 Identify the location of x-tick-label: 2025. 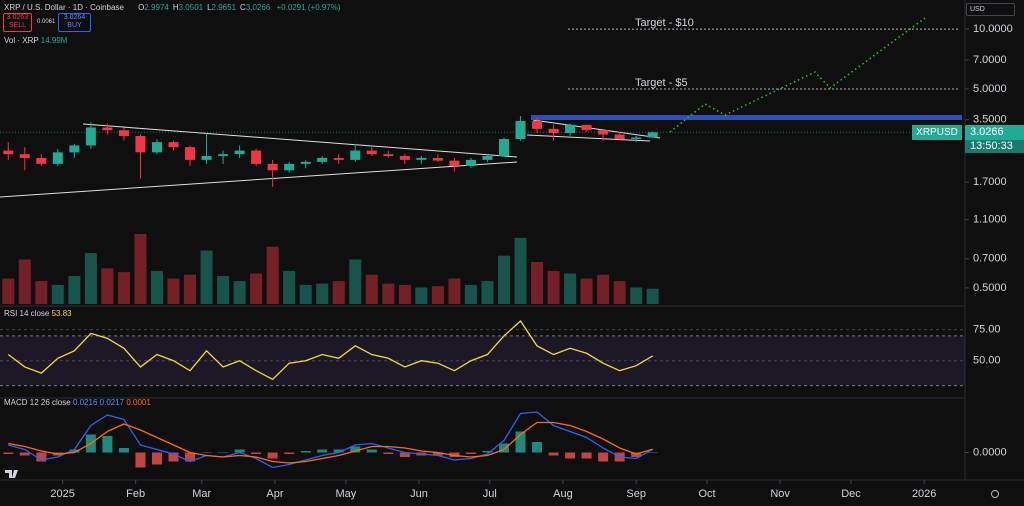
(62, 494).